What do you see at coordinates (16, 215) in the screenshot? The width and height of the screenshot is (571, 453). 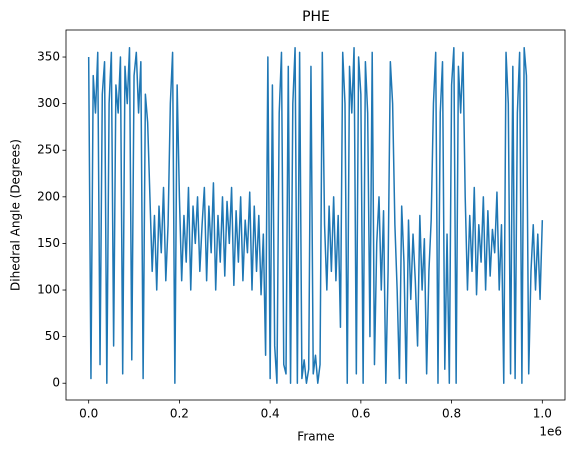 I see `y-axis-label: Dihedral Angle (Degrees)` at bounding box center [16, 215].